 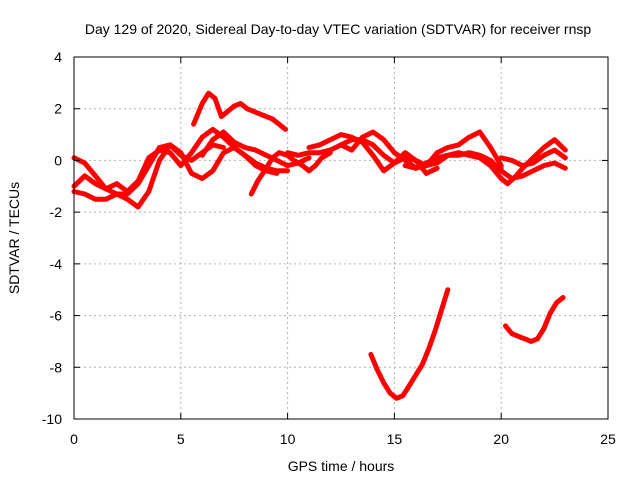 I want to click on x-tick-label: 10, so click(x=288, y=439).